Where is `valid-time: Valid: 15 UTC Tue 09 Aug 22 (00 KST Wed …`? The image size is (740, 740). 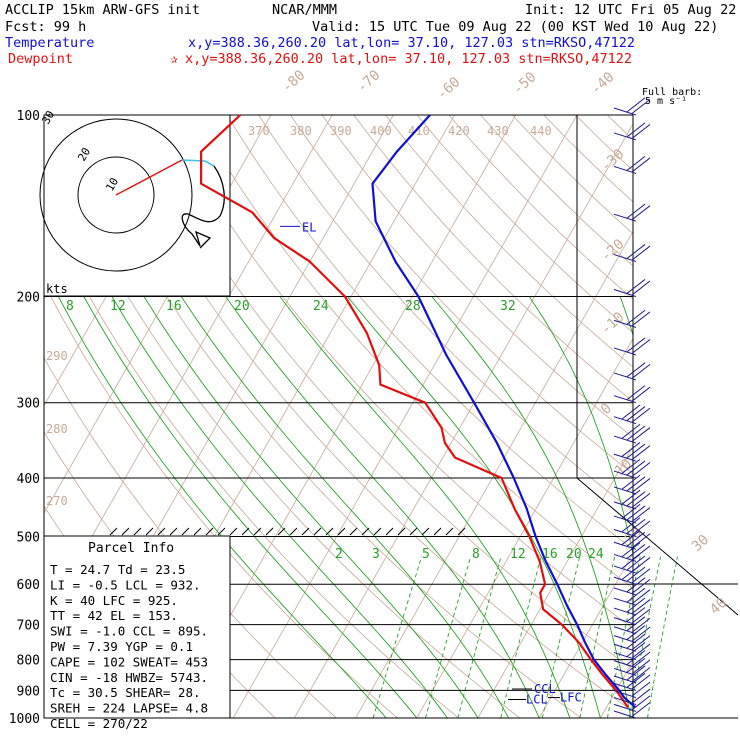
valid-time: Valid: 15 UTC Tue 09 Aug 22 (00 KST Wed … is located at coordinates (515, 27).